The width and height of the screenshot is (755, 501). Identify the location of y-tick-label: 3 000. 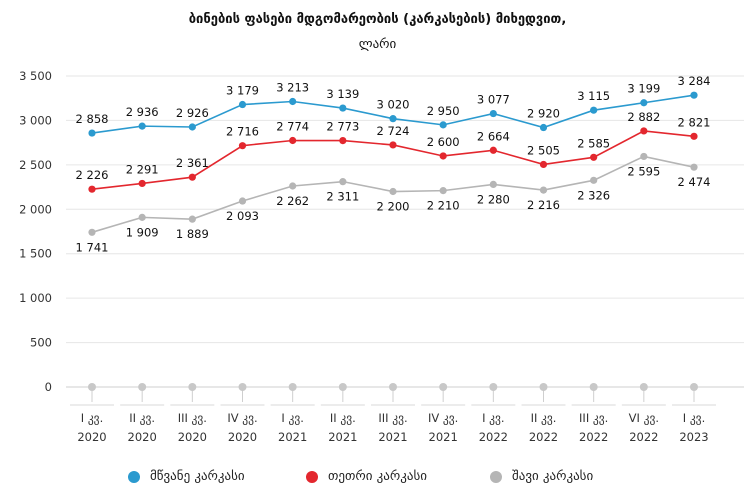
(35, 120).